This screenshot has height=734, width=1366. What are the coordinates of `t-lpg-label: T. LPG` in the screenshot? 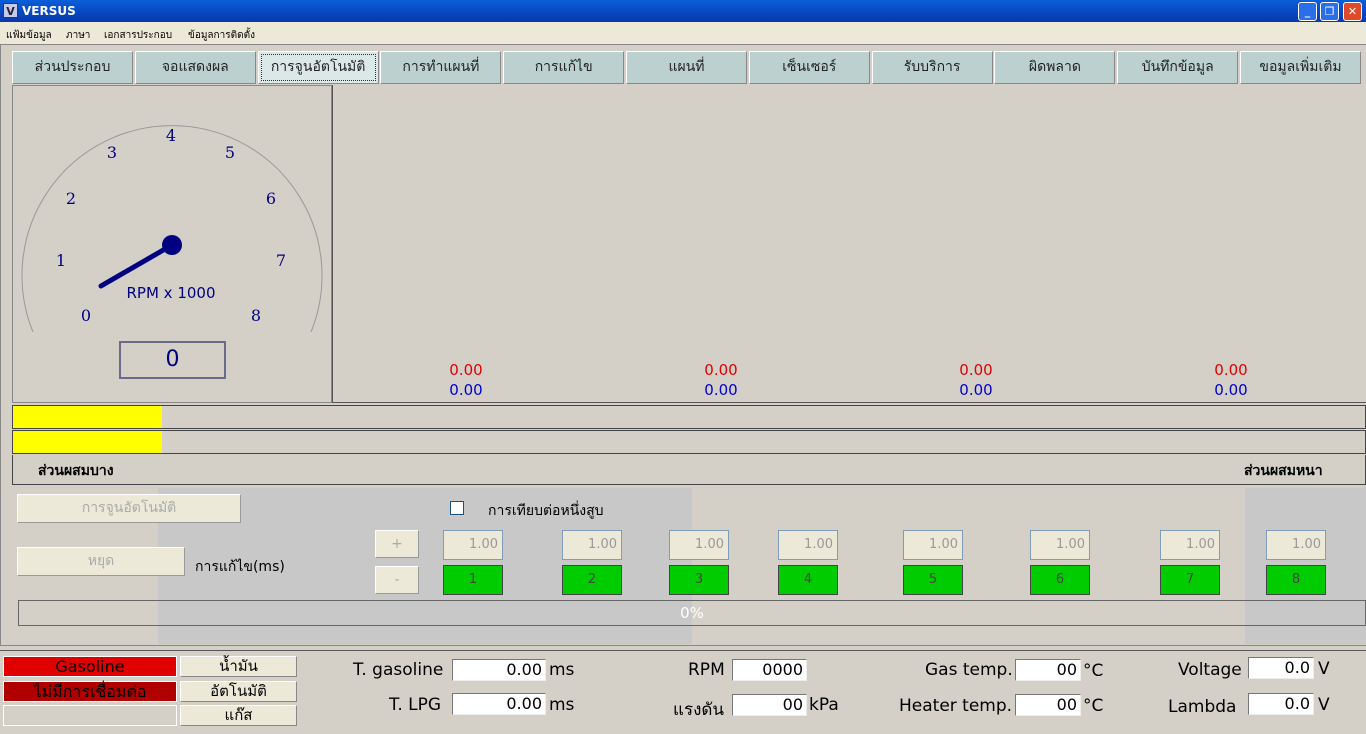 It's located at (415, 705).